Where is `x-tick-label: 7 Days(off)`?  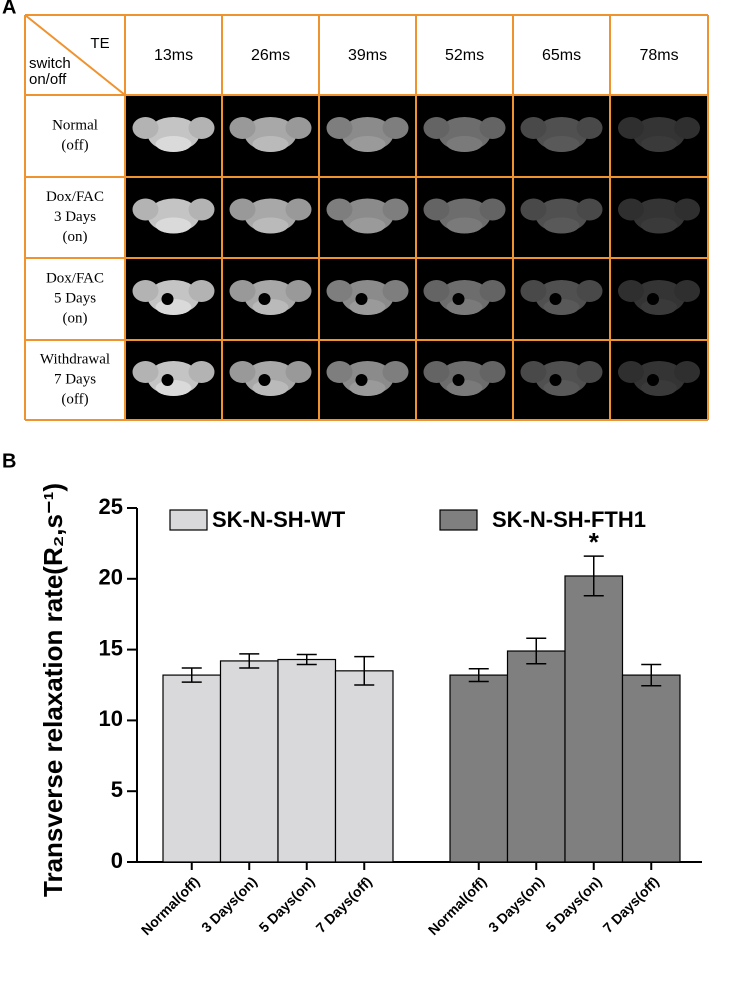 x-tick-label: 7 Days(off) is located at coordinates (344, 904).